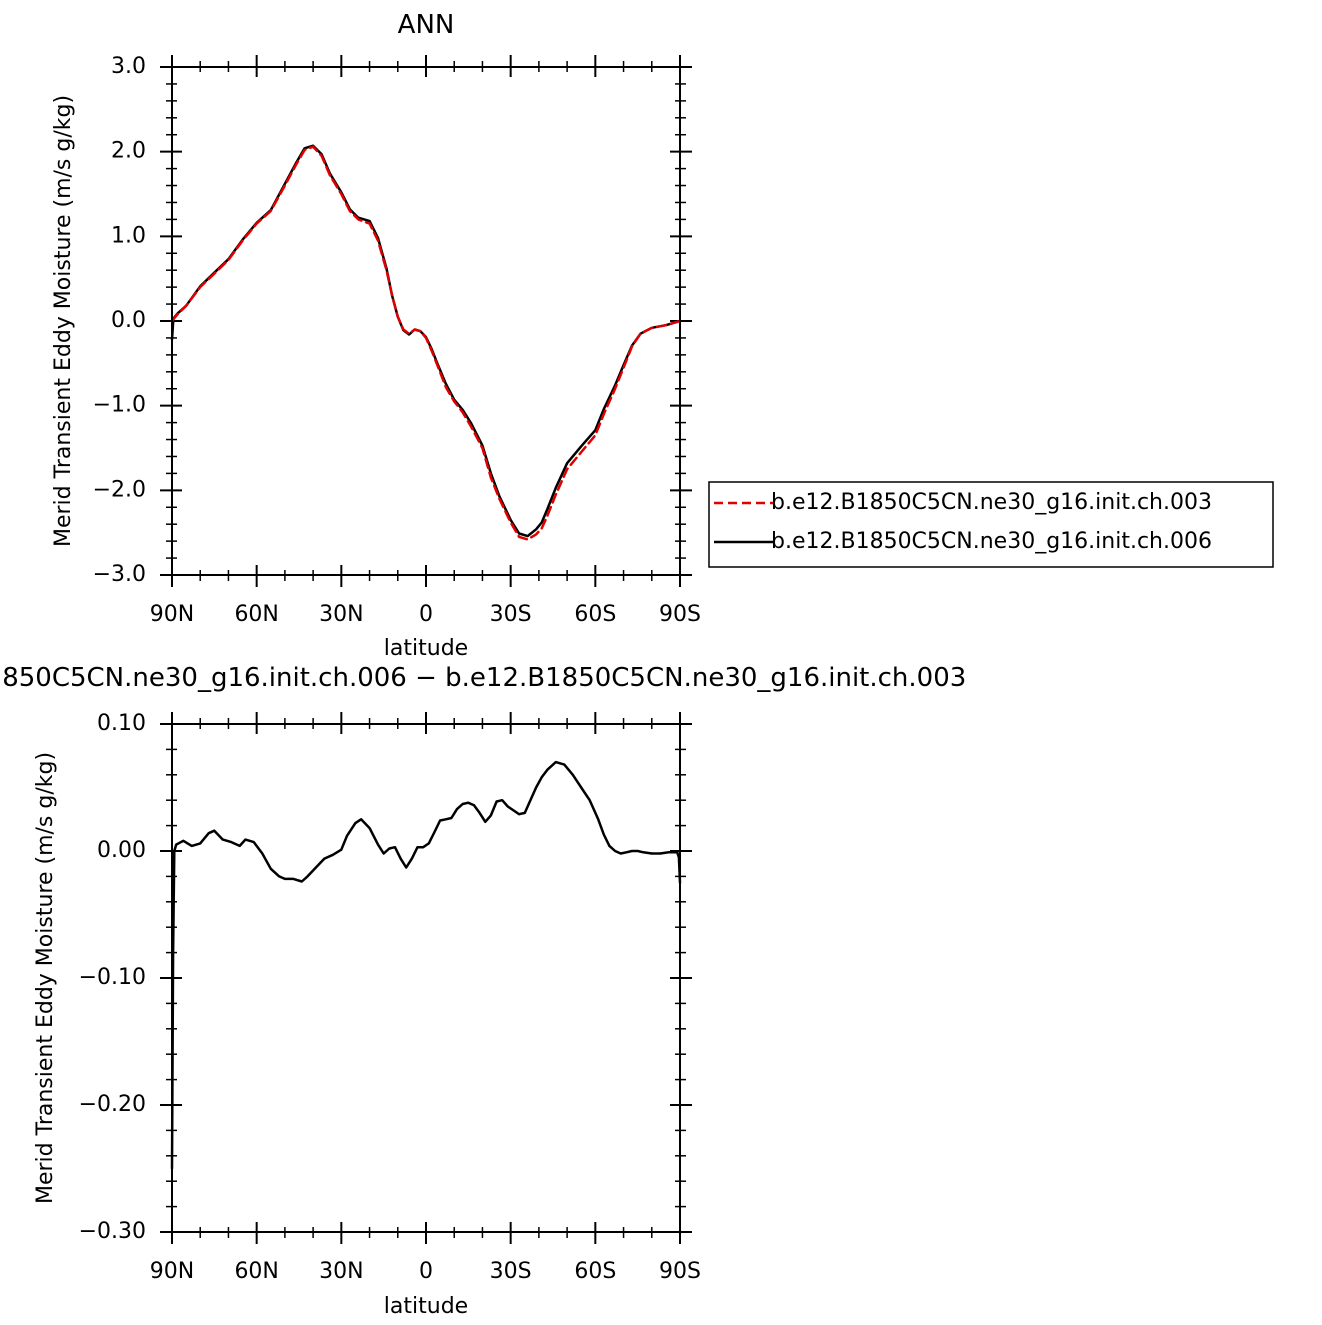 Image resolution: width=1322 pixels, height=1325 pixels. What do you see at coordinates (119, 489) in the screenshot?
I see `y-tick-label: −2.0` at bounding box center [119, 489].